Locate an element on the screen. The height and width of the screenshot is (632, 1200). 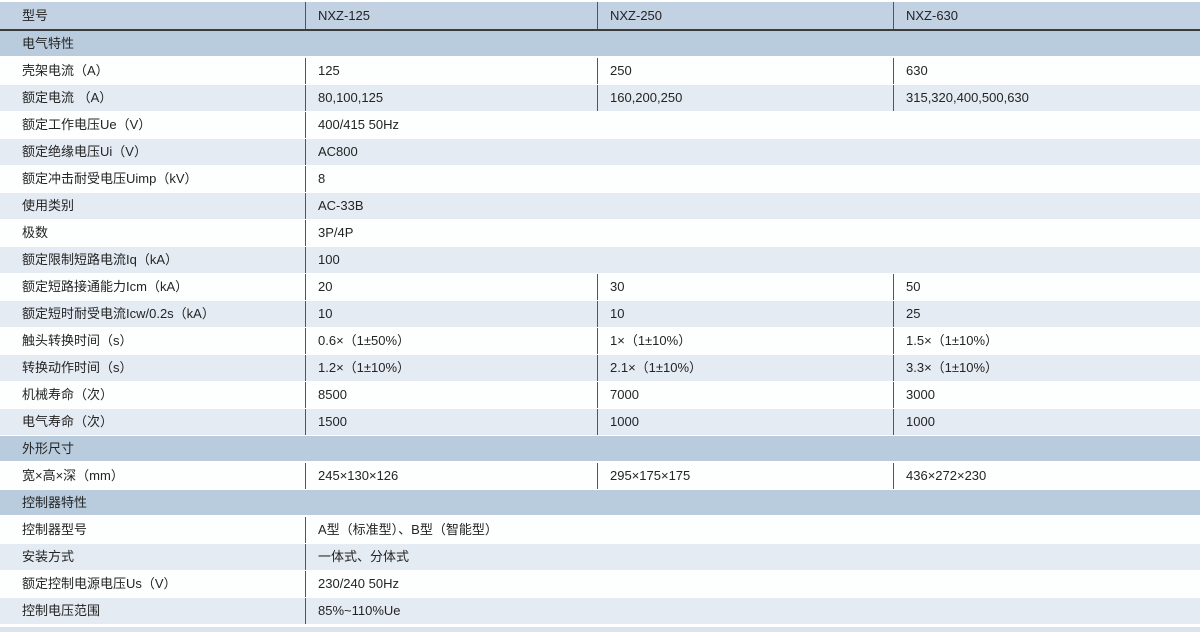
row-label: 电气寿命（次） is located at coordinates (68, 421).